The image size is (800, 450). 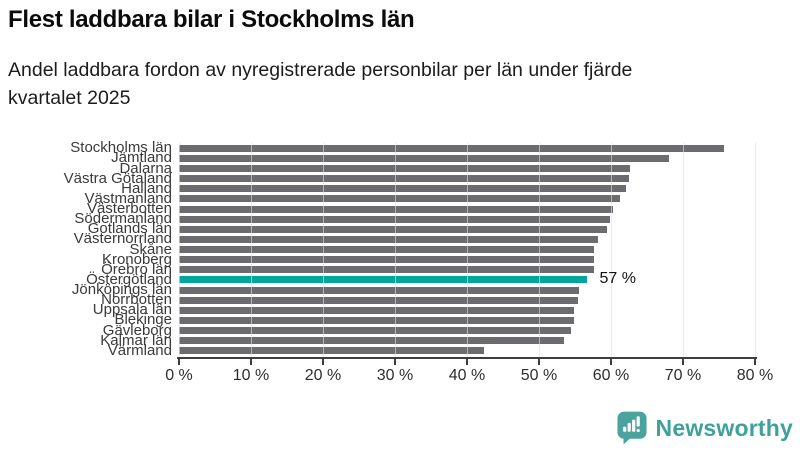 I want to click on newsworthy-logo: Newsworthy, so click(x=704, y=428).